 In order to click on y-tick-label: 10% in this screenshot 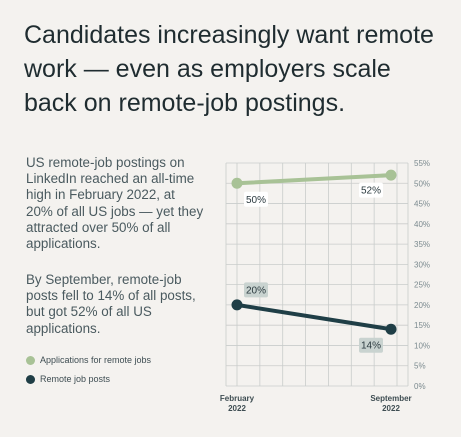, I will do `click(422, 345)`.